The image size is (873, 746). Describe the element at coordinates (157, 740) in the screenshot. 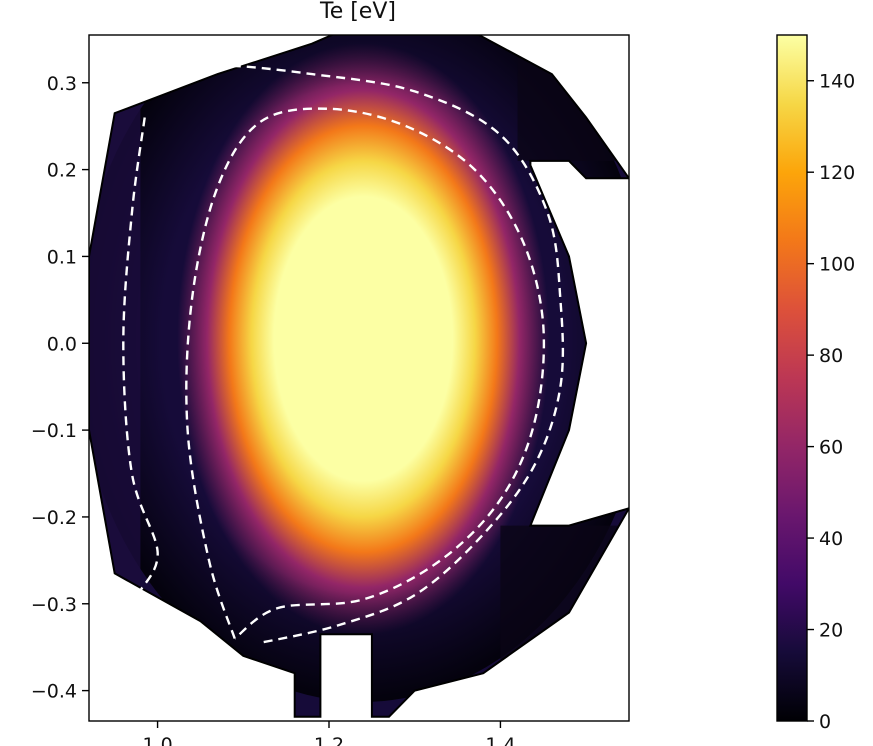

I see `x-tick-label: 1.0` at that location.